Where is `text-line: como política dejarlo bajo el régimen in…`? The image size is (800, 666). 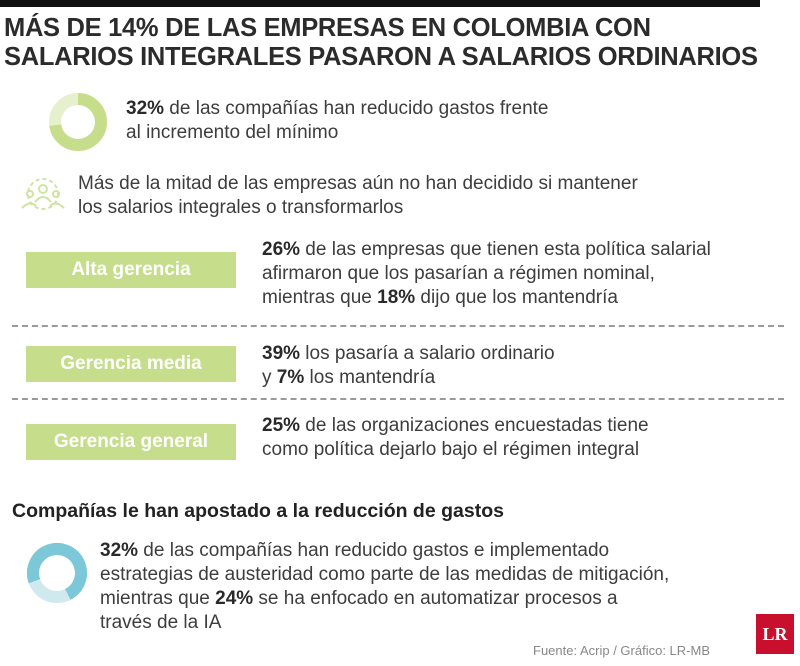
text-line: como política dejarlo bajo el régimen in… is located at coordinates (455, 450).